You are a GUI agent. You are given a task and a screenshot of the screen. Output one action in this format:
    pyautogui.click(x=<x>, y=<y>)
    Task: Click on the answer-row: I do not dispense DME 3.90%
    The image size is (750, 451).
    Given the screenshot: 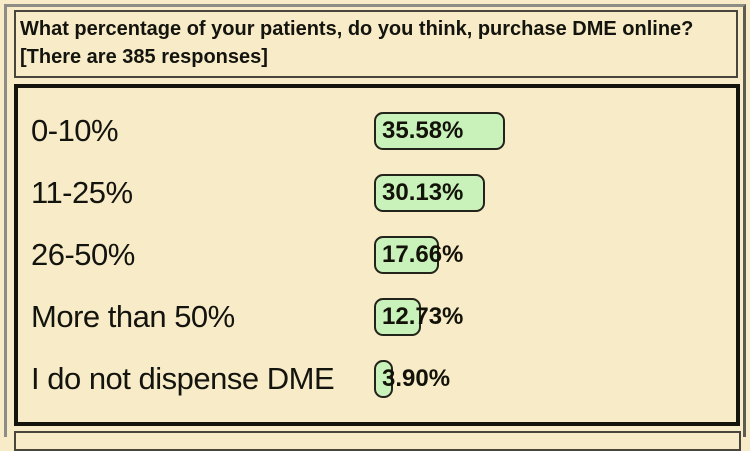 What is the action you would take?
    pyautogui.click(x=383, y=379)
    